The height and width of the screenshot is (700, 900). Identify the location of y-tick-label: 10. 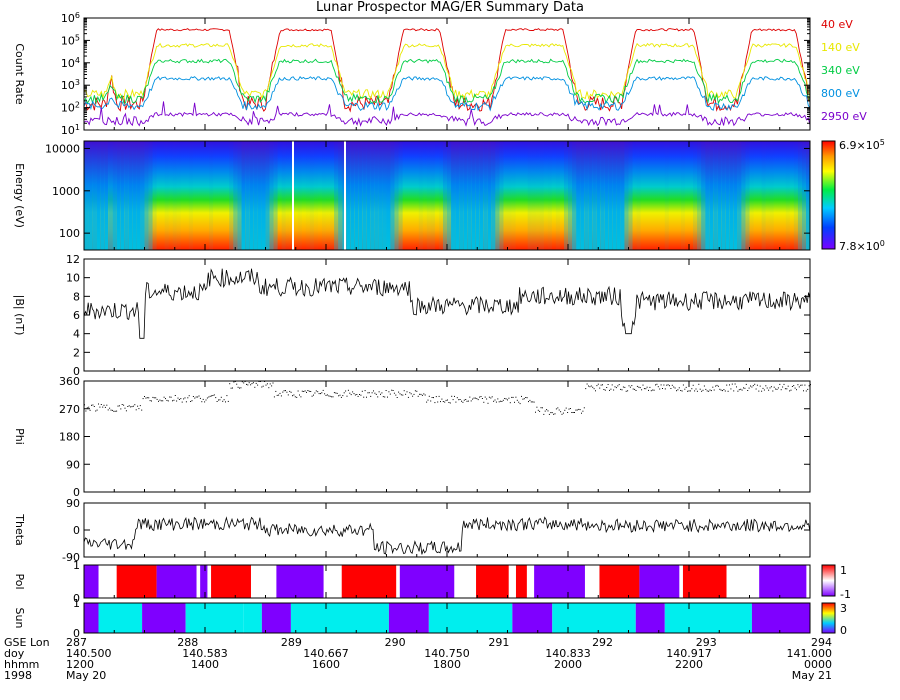
(73, 278).